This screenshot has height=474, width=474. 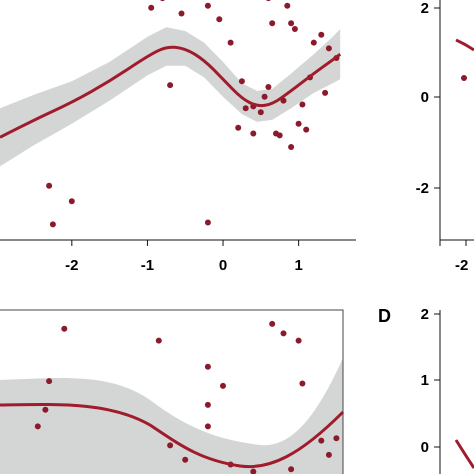 What do you see at coordinates (147, 265) in the screenshot?
I see `x-tick-label: -1` at bounding box center [147, 265].